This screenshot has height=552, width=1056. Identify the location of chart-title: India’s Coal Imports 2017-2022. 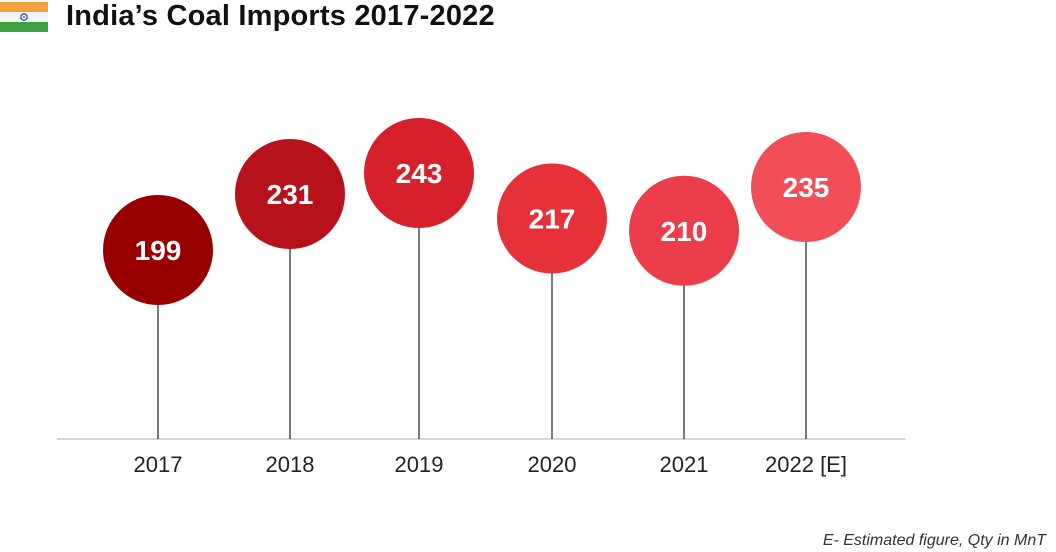
(280, 16).